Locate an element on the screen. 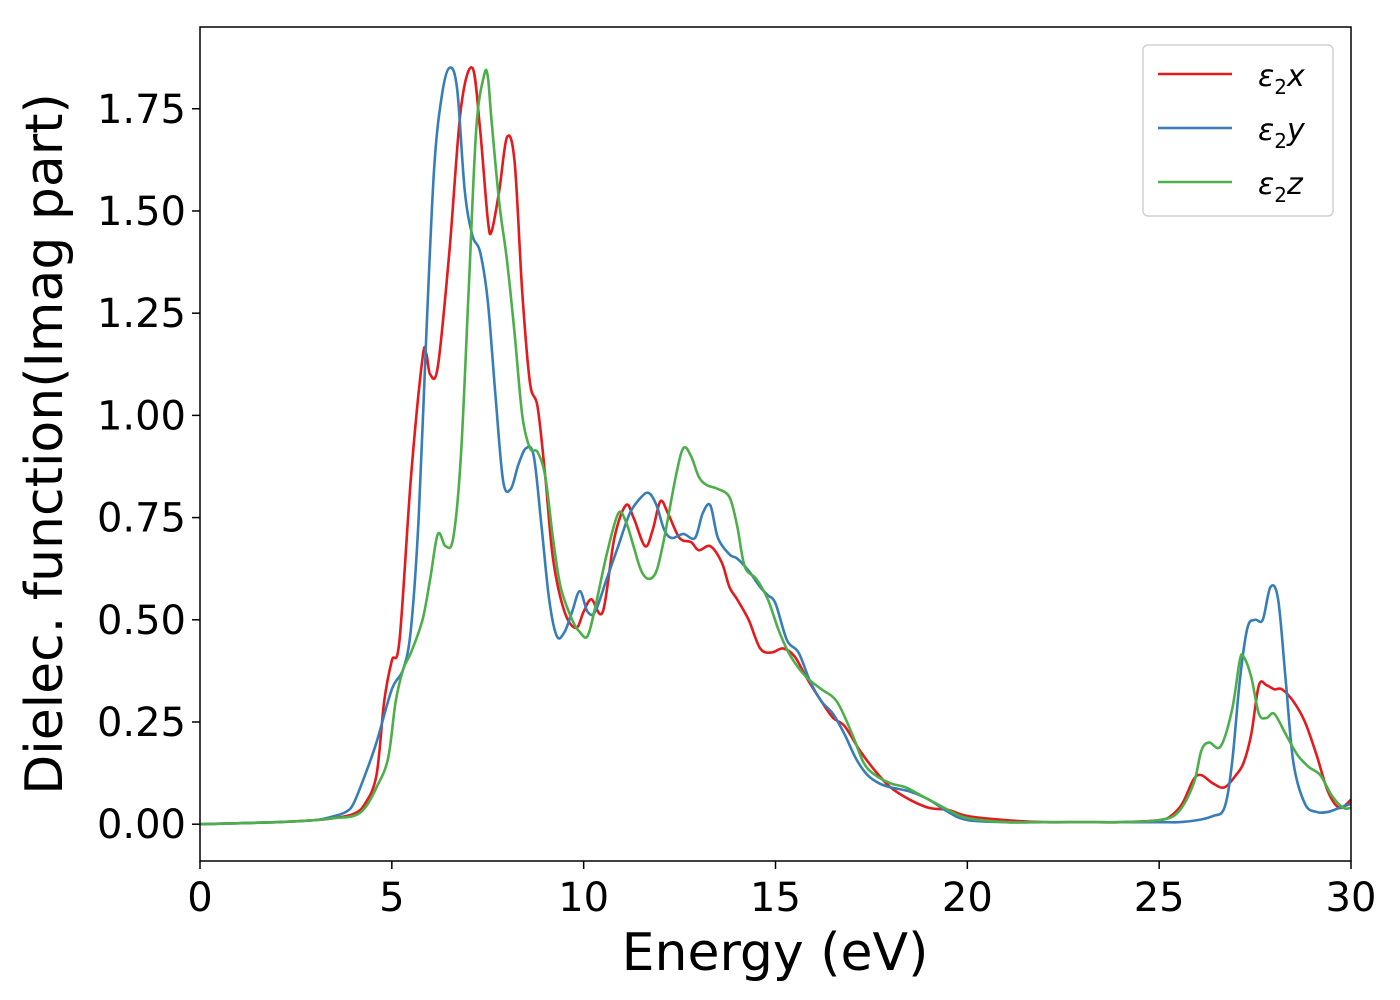  legend-frame is located at coordinates (1238, 130).